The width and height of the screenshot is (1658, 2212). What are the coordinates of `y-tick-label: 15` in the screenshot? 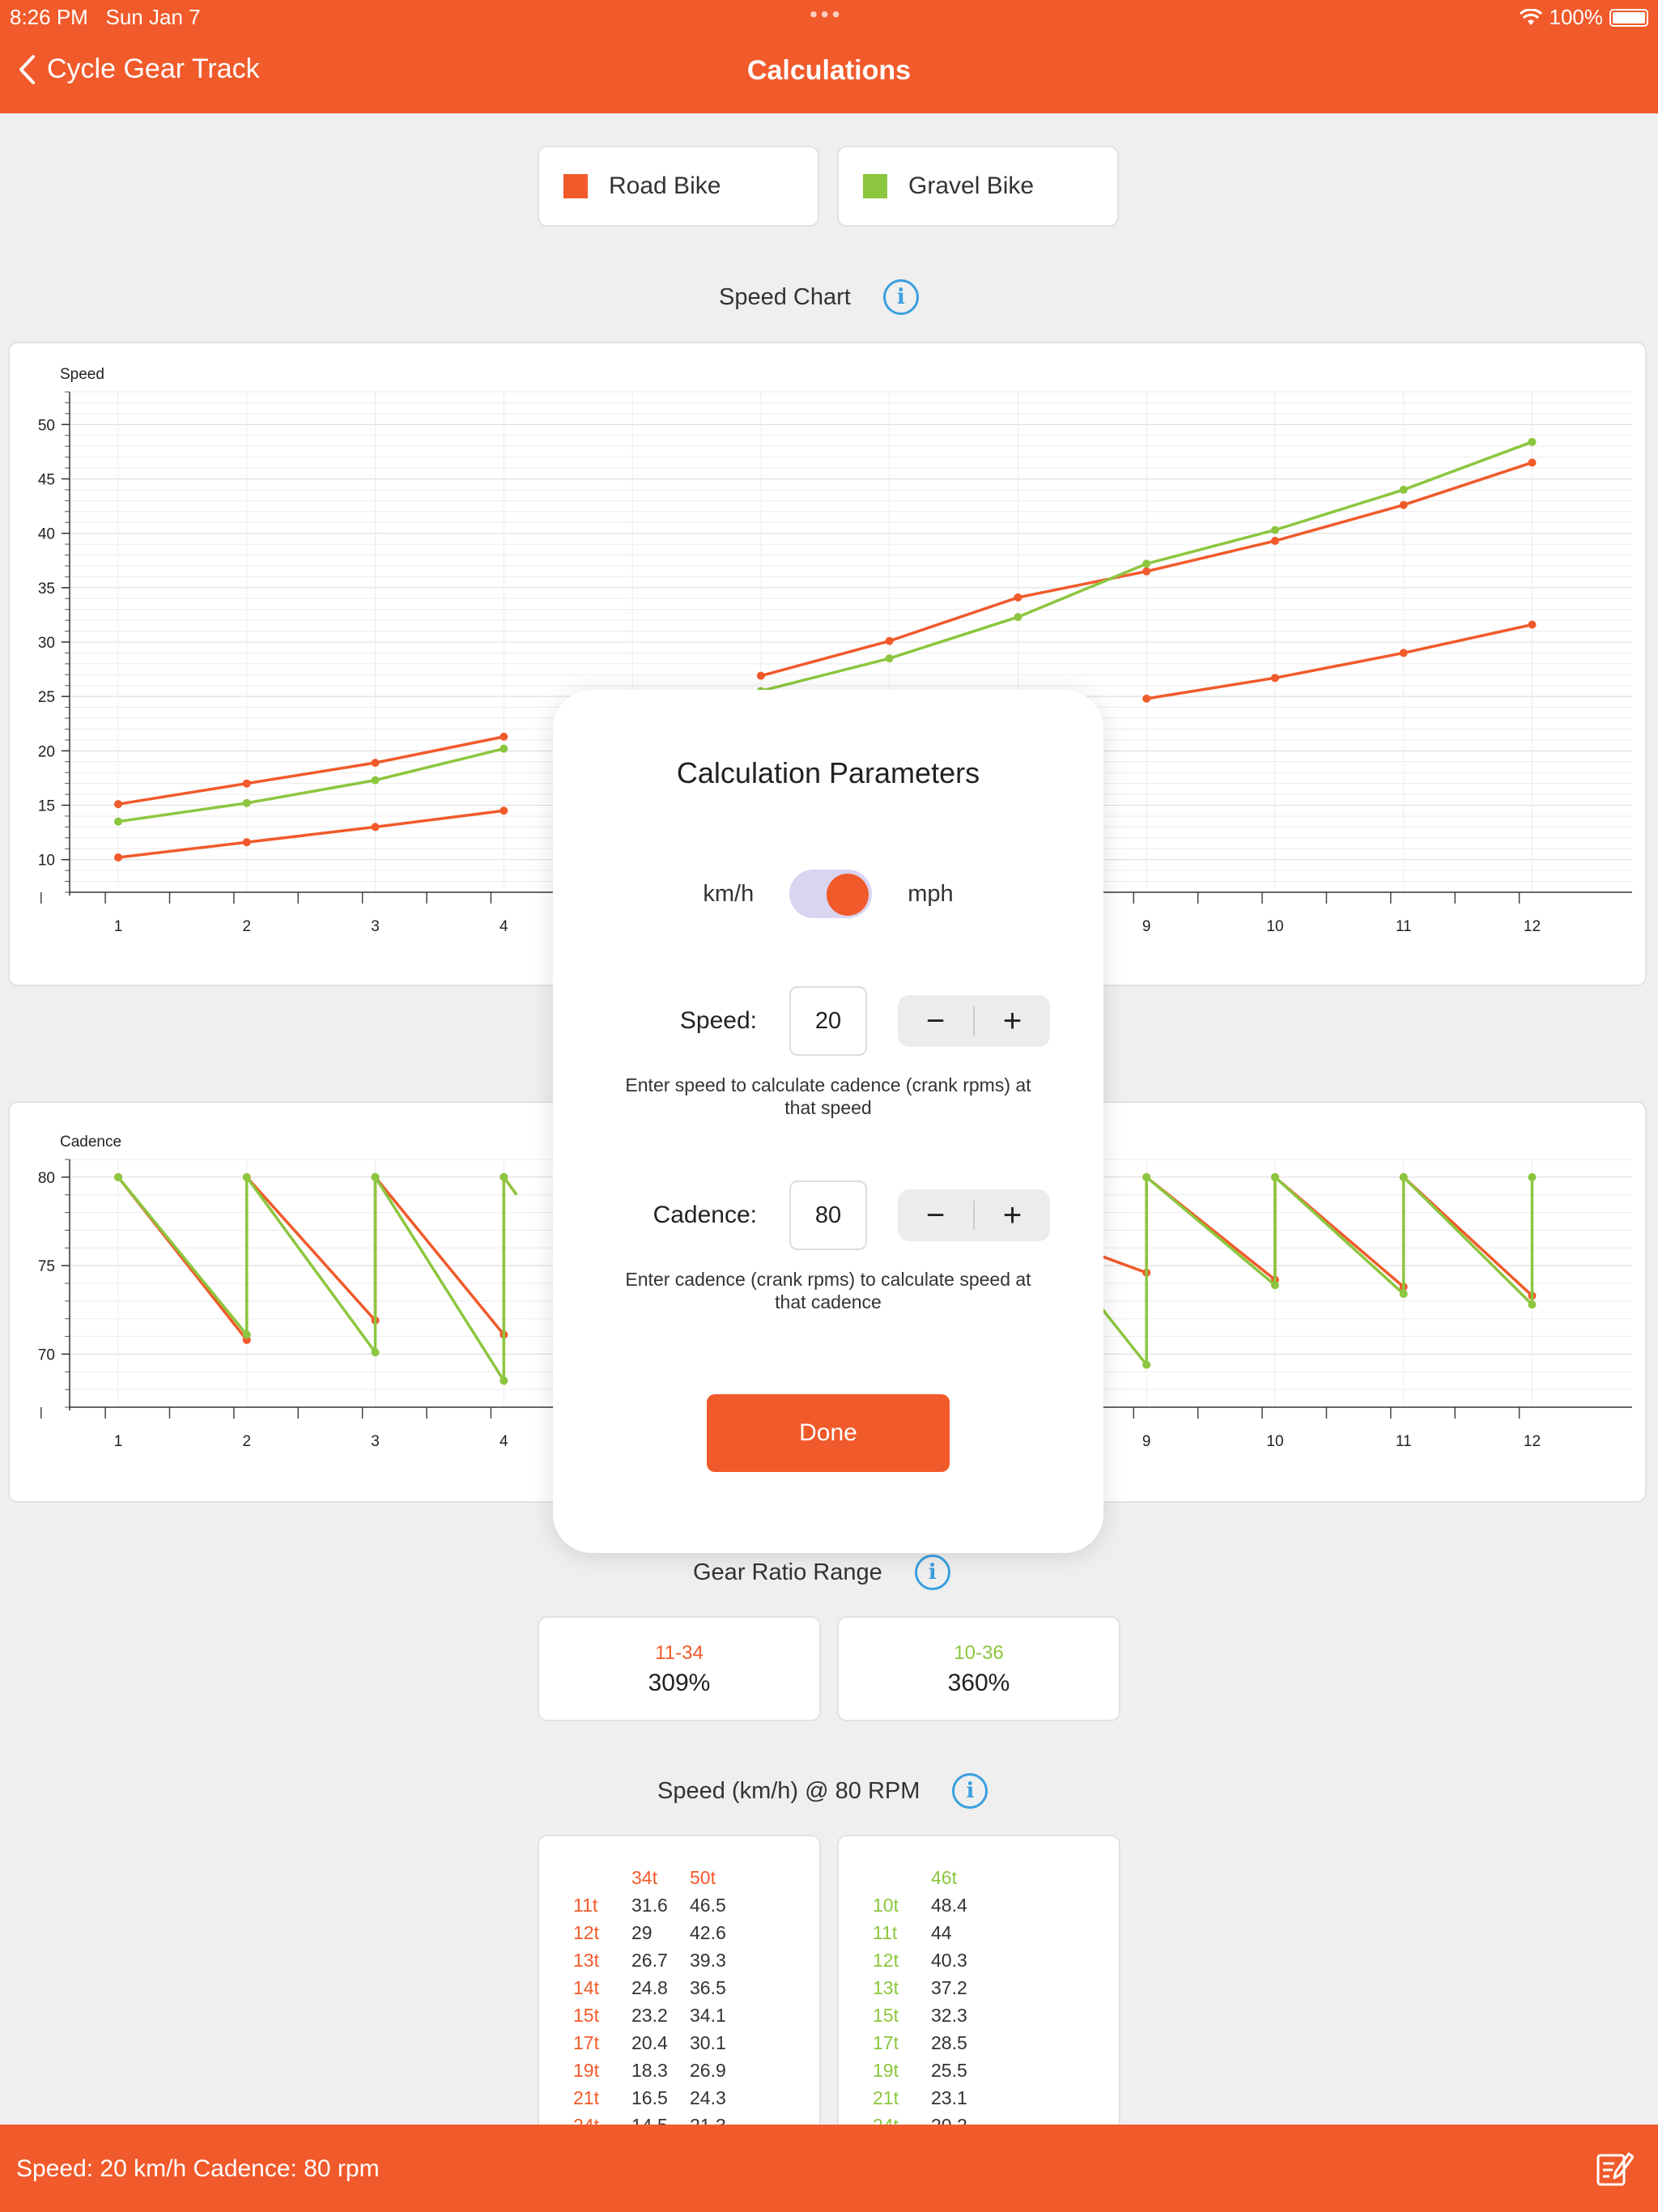 It's located at (46, 807).